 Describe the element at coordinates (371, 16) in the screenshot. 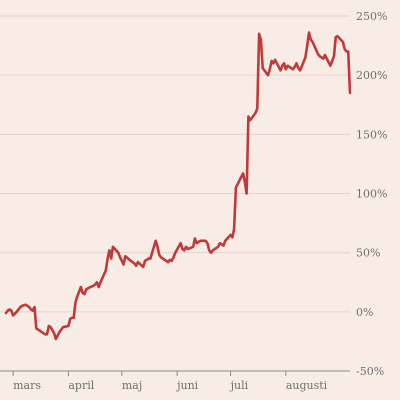

I see `y-tick-label: 250%` at that location.